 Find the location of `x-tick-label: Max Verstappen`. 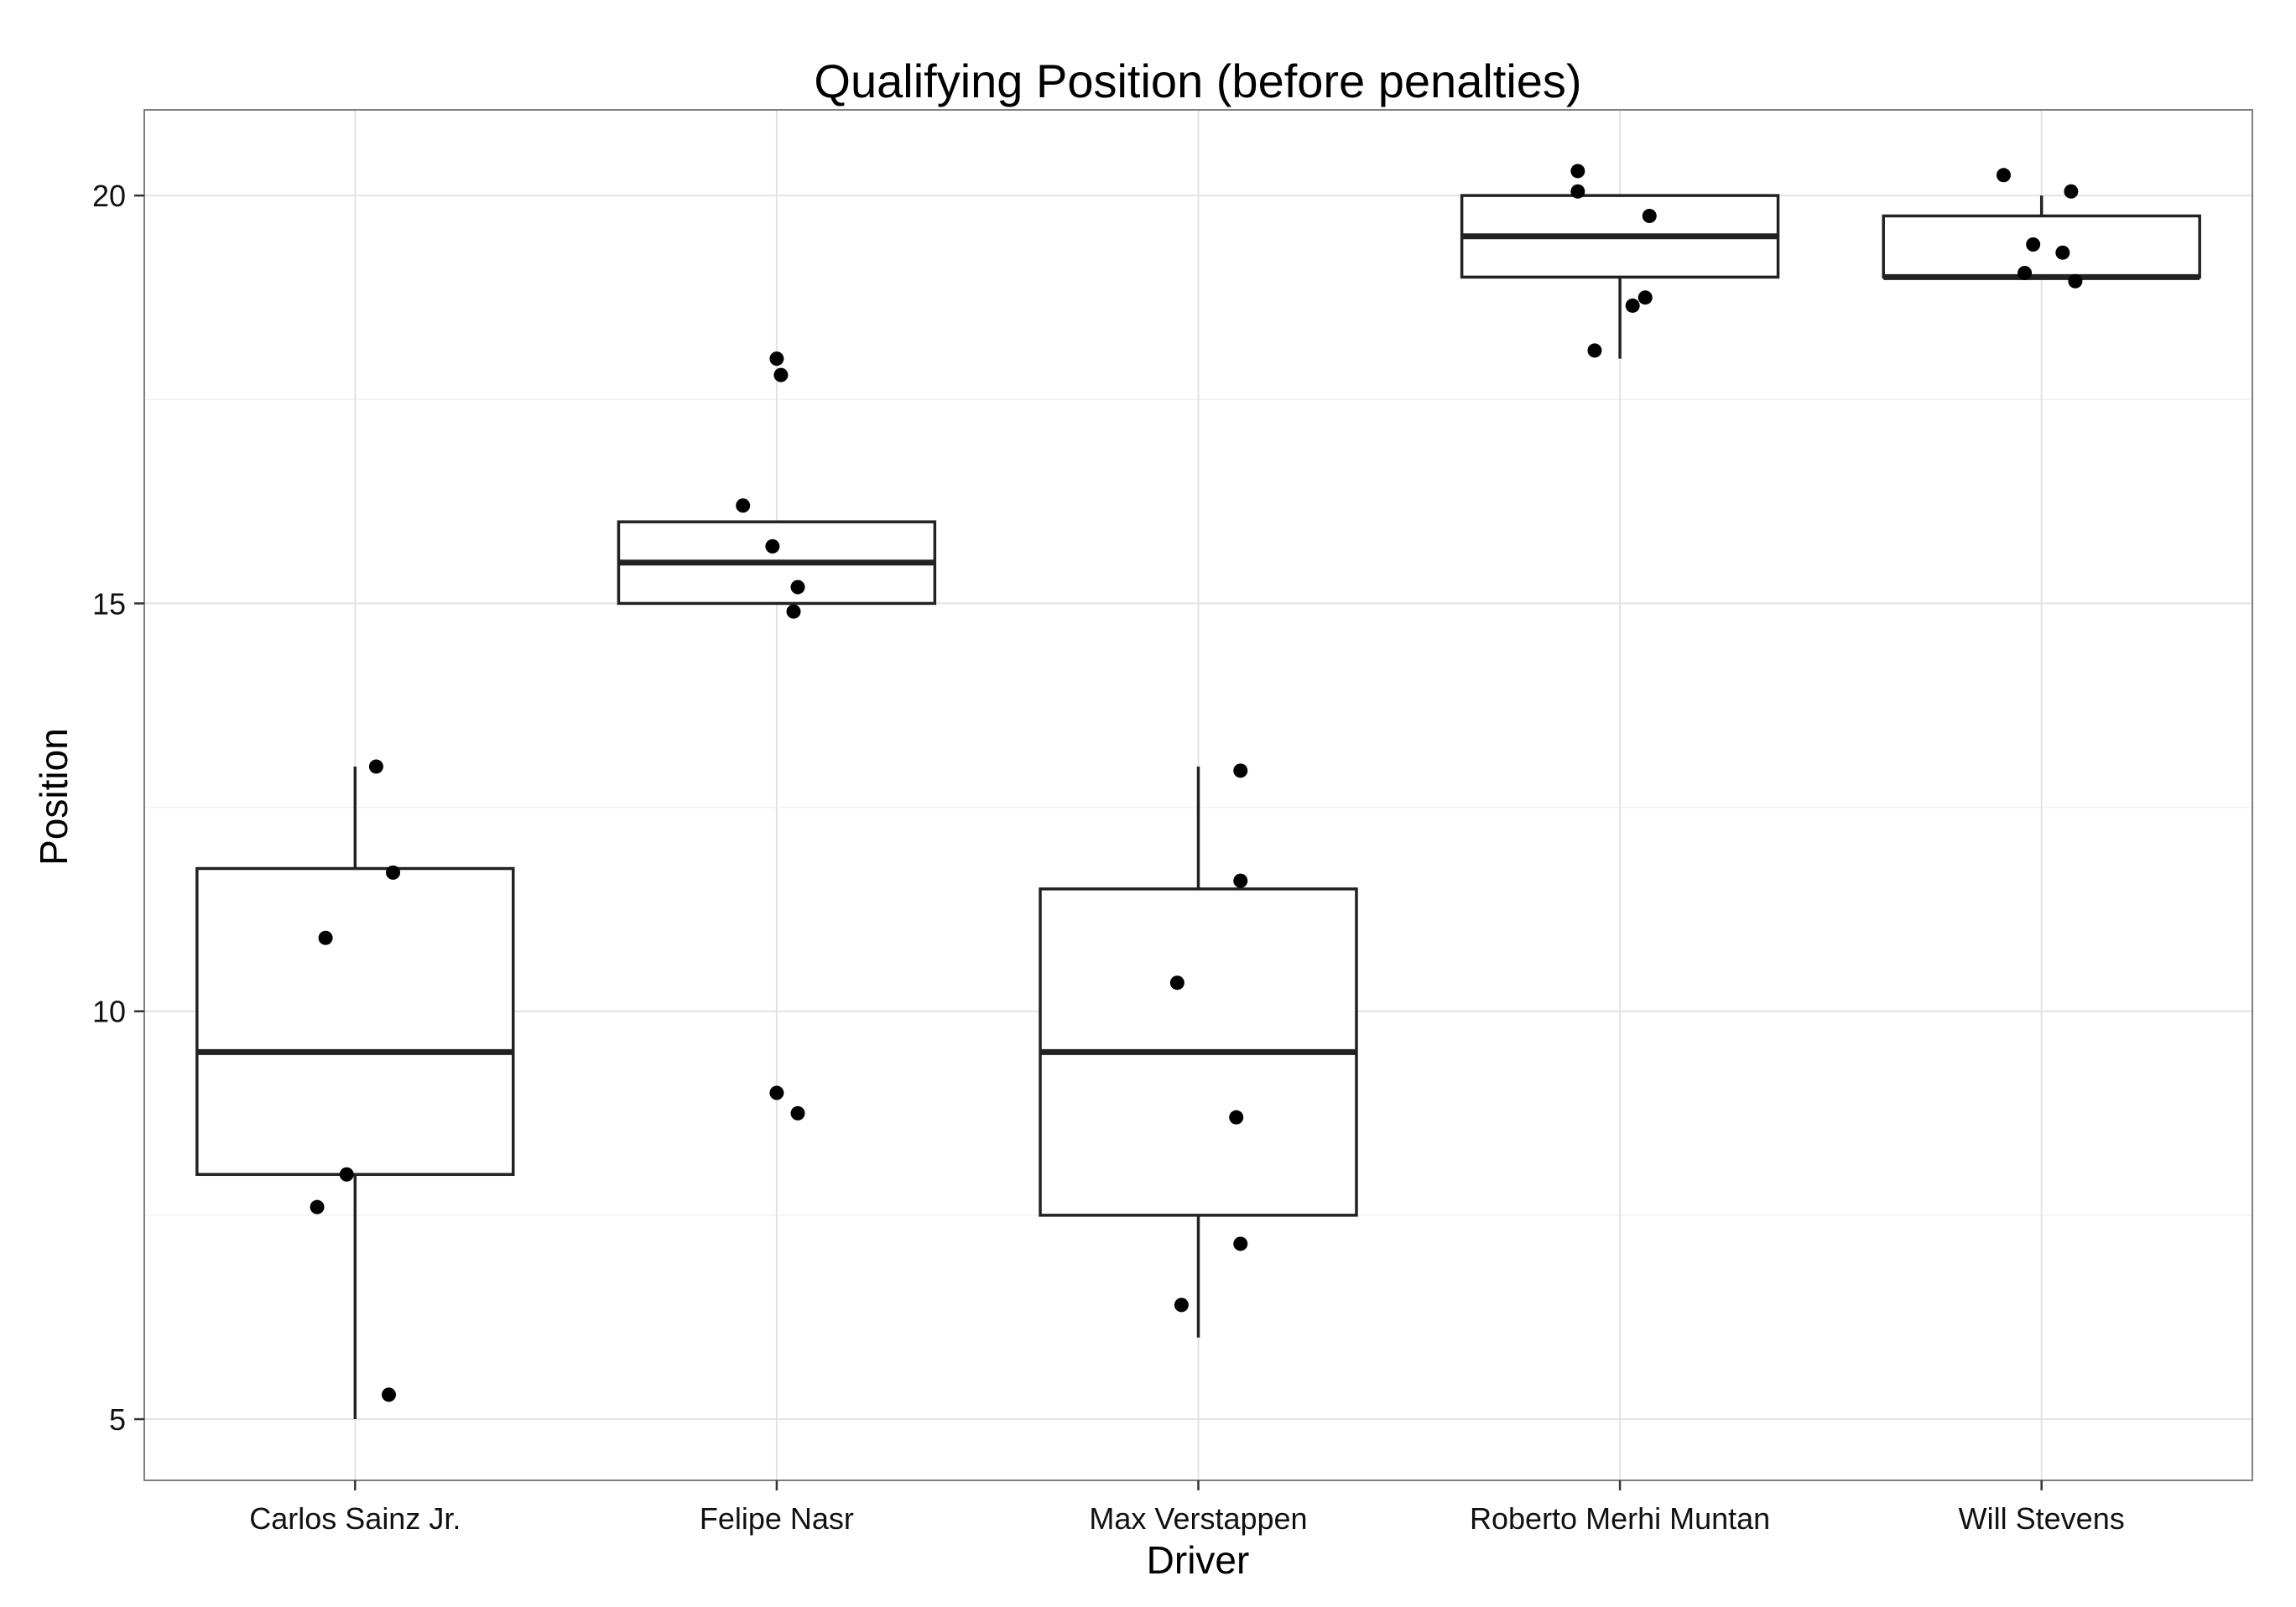

x-tick-label: Max Verstappen is located at coordinates (1198, 1518).